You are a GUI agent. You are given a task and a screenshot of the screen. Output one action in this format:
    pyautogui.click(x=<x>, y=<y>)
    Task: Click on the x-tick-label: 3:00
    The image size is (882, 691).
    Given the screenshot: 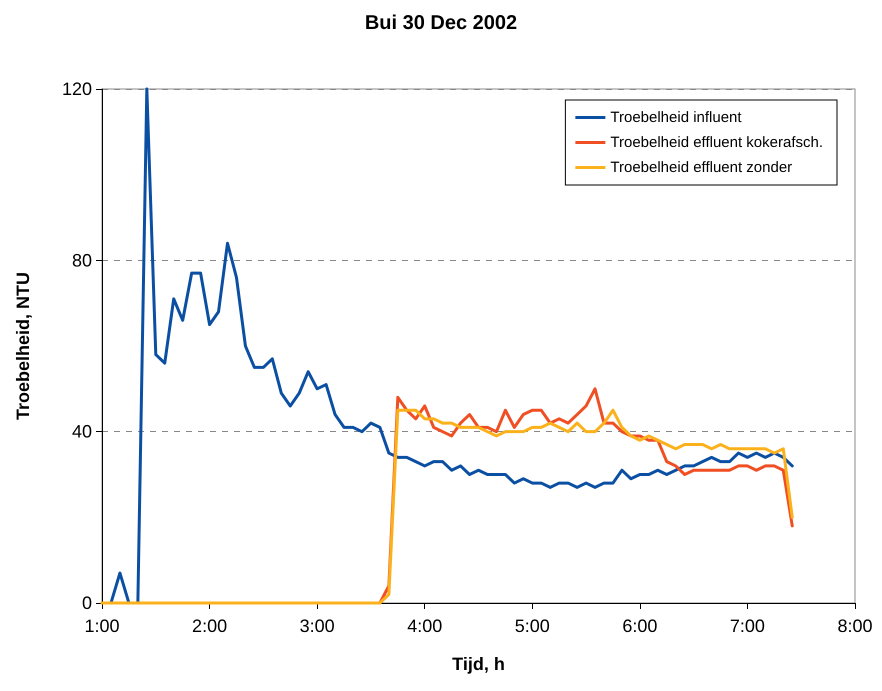 What is the action you would take?
    pyautogui.click(x=317, y=626)
    